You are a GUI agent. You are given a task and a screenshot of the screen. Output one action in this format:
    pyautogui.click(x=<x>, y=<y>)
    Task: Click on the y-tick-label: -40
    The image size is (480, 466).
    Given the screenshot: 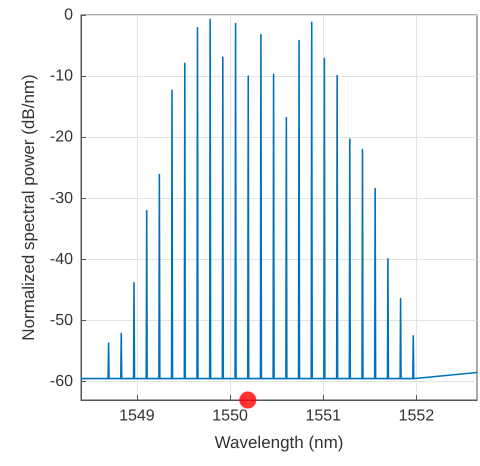 What is the action you would take?
    pyautogui.click(x=62, y=259)
    